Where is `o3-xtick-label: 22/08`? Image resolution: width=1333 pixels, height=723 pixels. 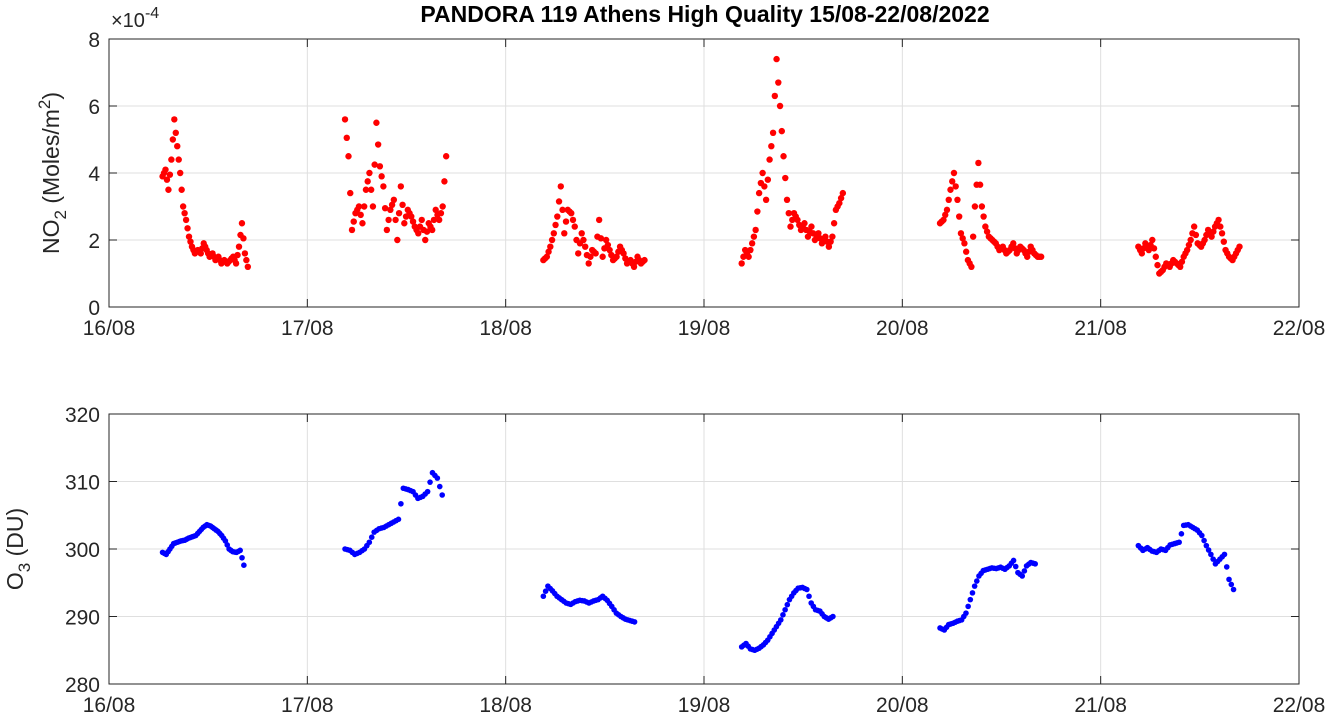 o3-xtick-label: 22/08 is located at coordinates (1299, 705).